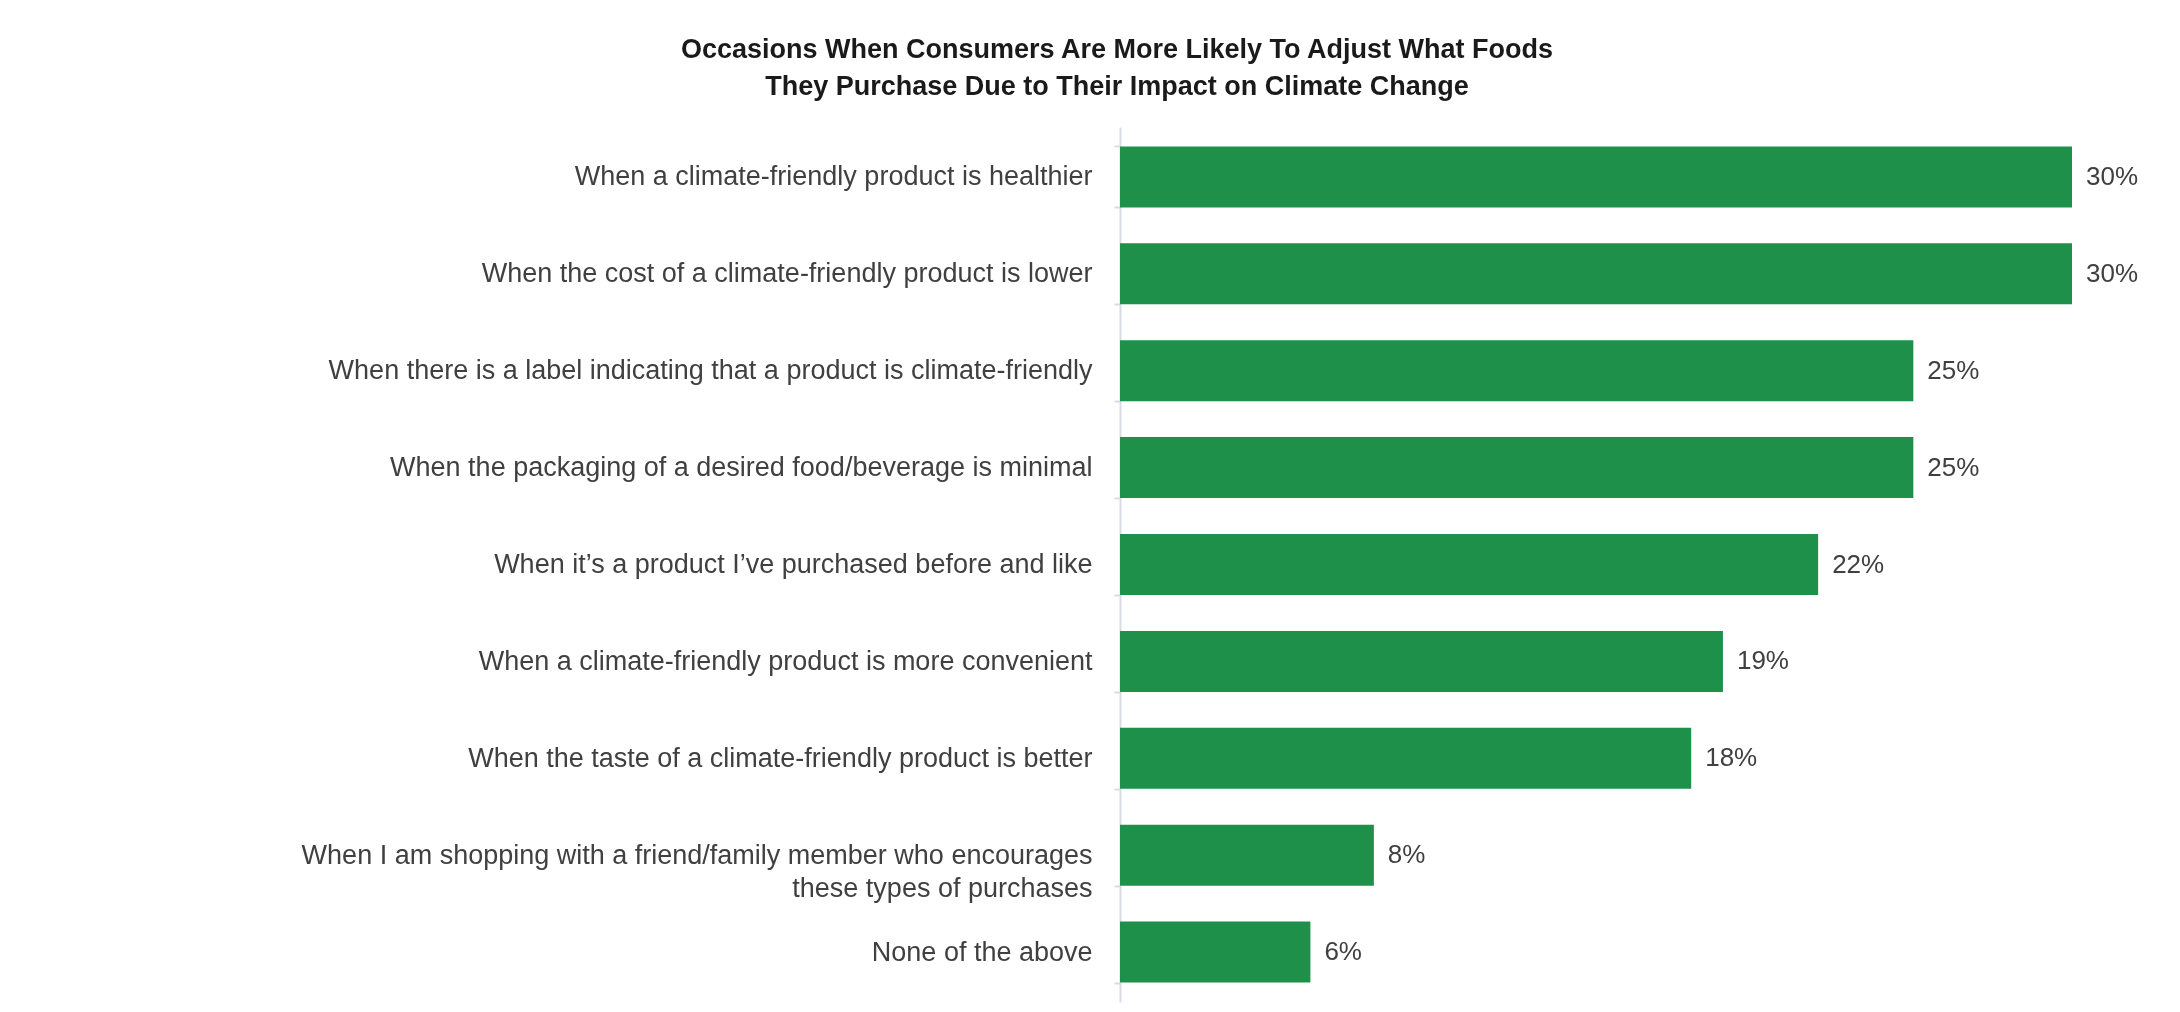 This screenshot has width=2180, height=1012. What do you see at coordinates (1343, 951) in the screenshot?
I see `data-label: 6%` at bounding box center [1343, 951].